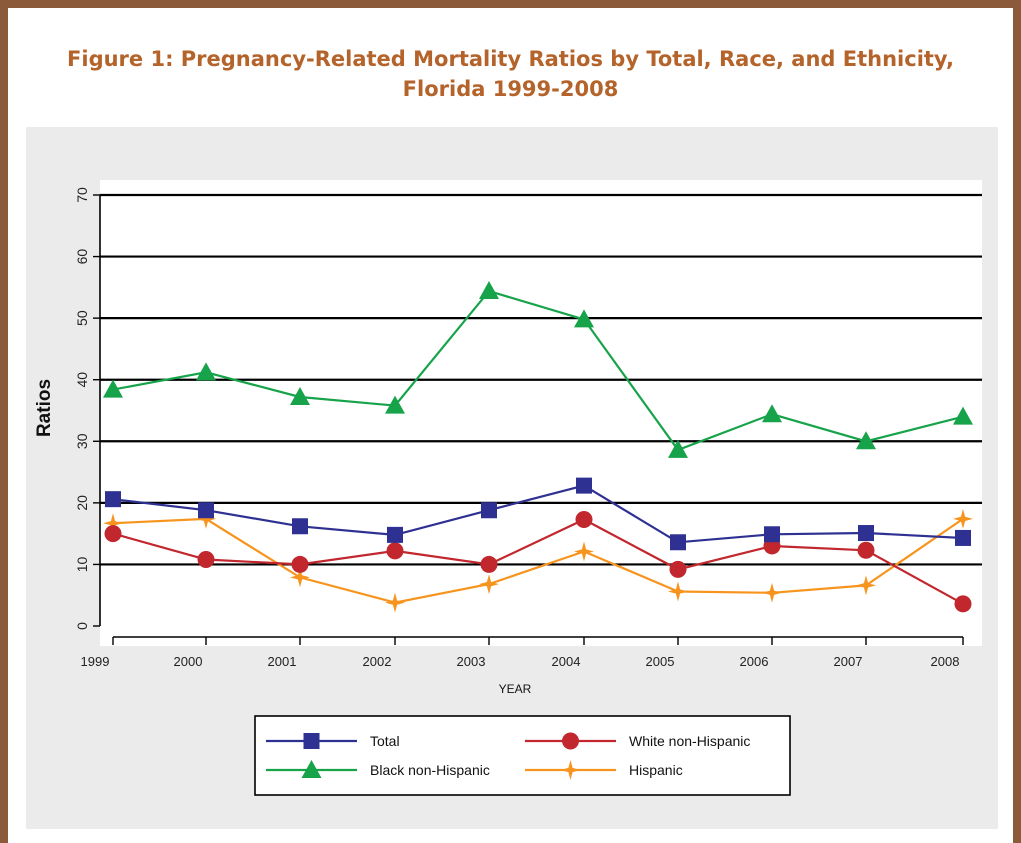 This screenshot has height=843, width=1021. Describe the element at coordinates (1017, 421) in the screenshot. I see `frame-right-border` at that location.